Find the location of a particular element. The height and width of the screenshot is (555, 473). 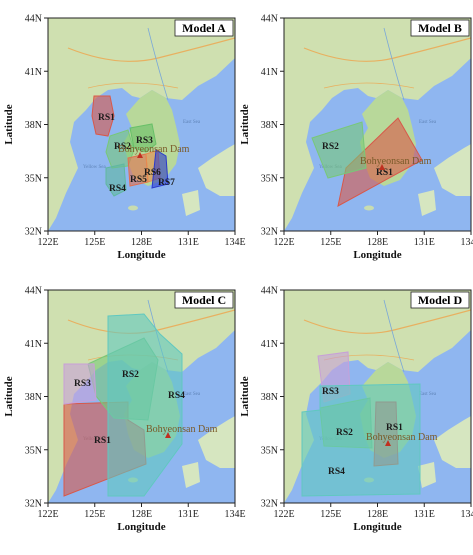

zone-label-rs5: RS5 is located at coordinates (138, 180).